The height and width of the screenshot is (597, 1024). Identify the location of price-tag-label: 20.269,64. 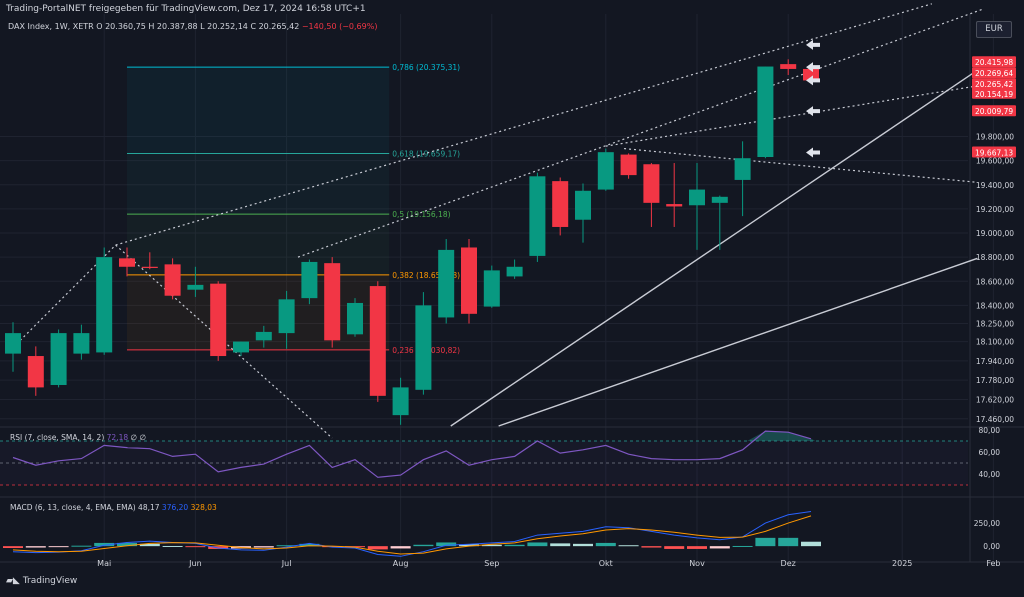
(994, 73).